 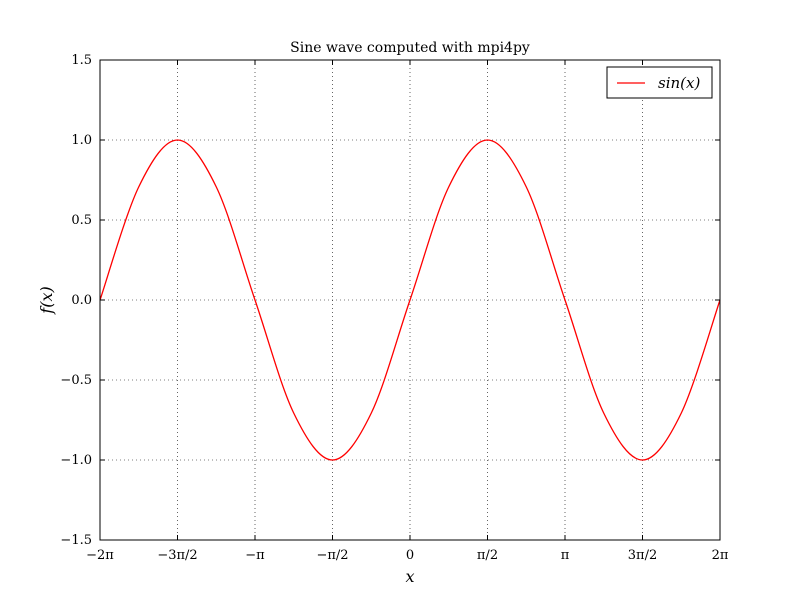 What do you see at coordinates (81, 220) in the screenshot?
I see `y-tick-label: 0.5` at bounding box center [81, 220].